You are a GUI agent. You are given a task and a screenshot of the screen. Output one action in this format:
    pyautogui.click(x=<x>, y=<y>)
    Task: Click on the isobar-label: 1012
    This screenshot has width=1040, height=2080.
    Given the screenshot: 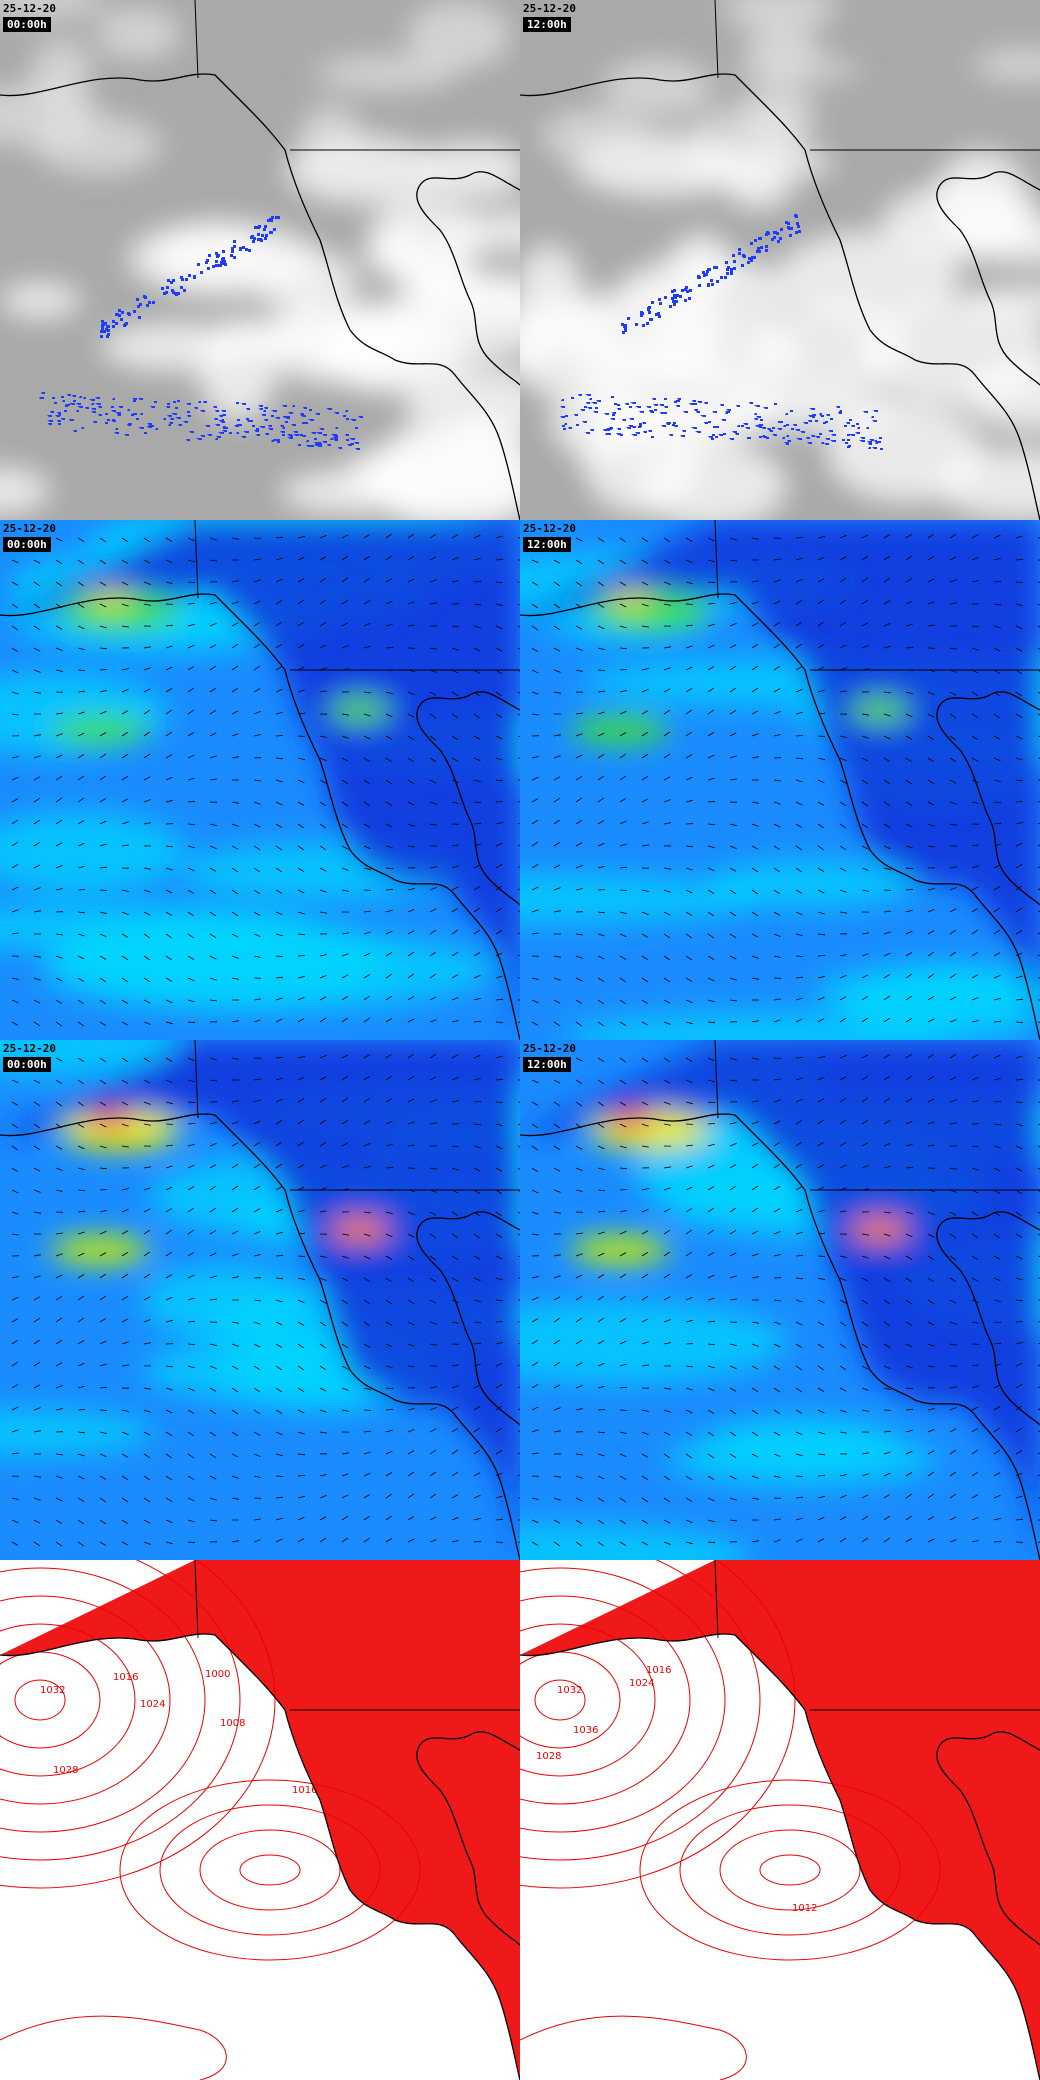 What is the action you would take?
    pyautogui.click(x=804, y=1908)
    